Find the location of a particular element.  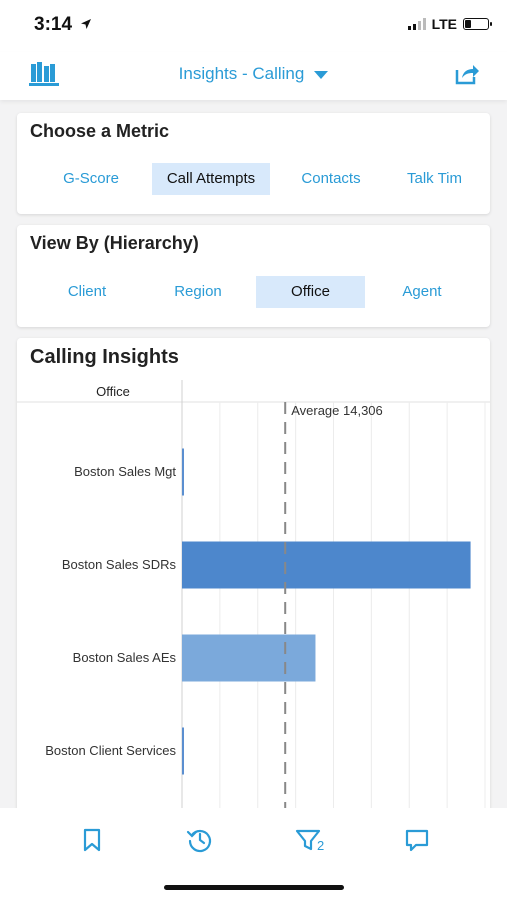

chevron-down-icon is located at coordinates (321, 74).